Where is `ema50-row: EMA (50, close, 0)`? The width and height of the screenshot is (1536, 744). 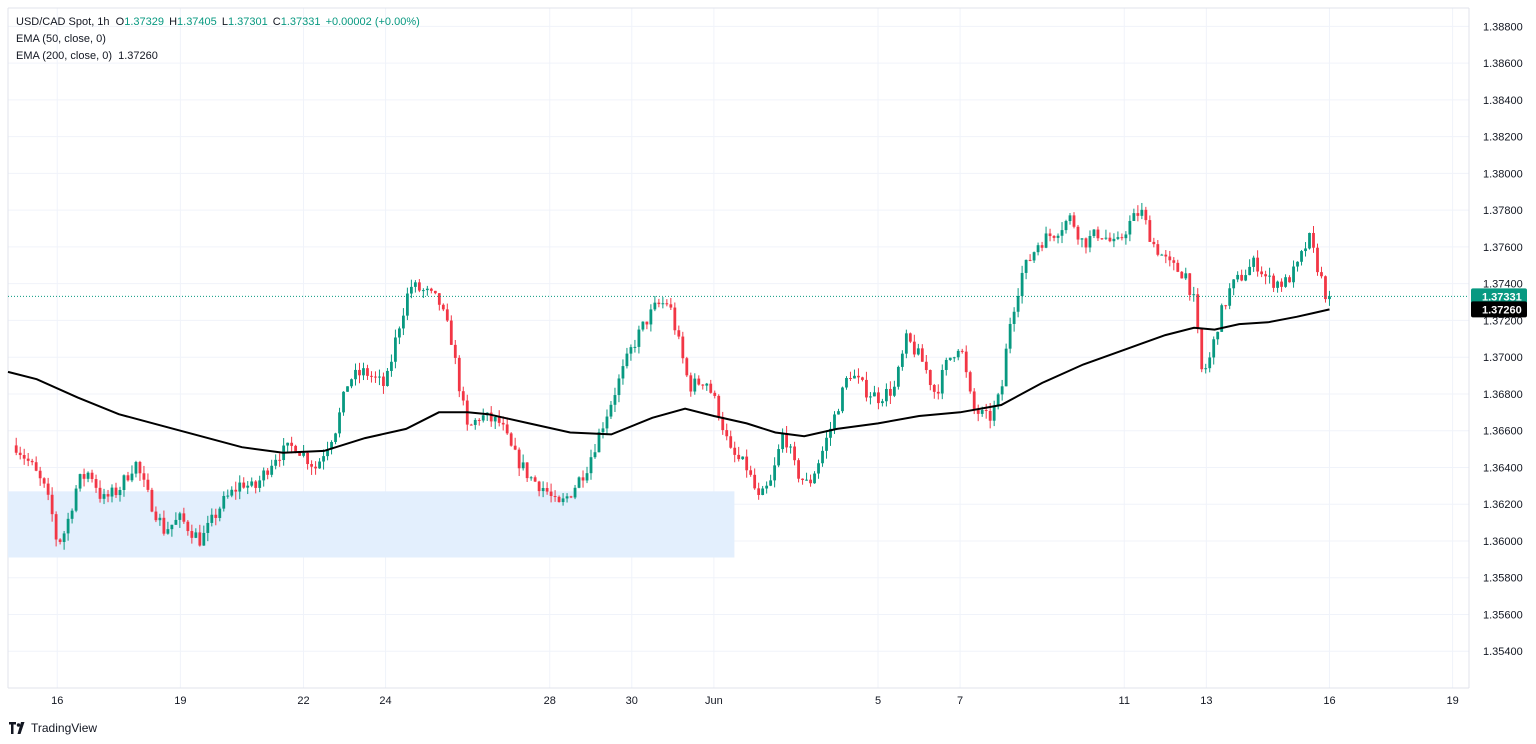 ema50-row: EMA (50, close, 0) is located at coordinates (218, 39).